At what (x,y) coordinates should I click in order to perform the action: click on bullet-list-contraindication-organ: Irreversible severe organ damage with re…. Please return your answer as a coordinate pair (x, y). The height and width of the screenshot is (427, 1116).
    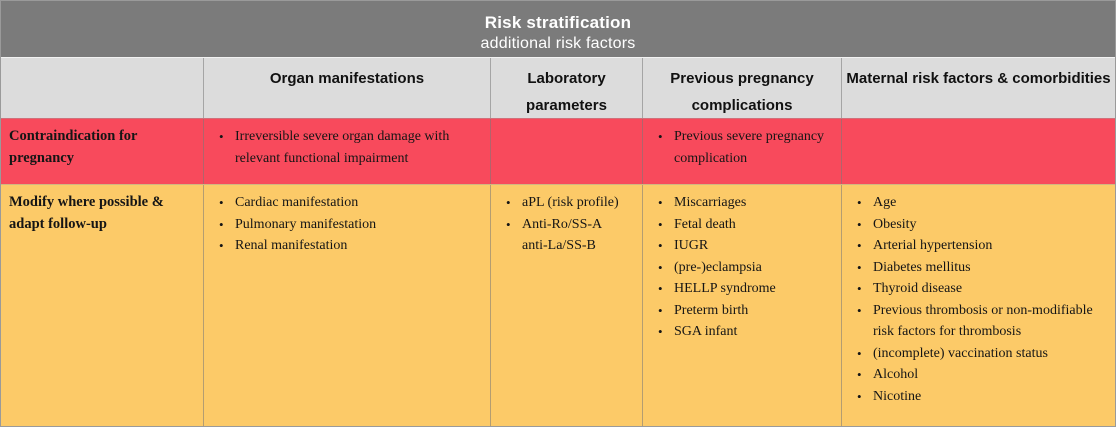
    Looking at the image, I should click on (347, 146).